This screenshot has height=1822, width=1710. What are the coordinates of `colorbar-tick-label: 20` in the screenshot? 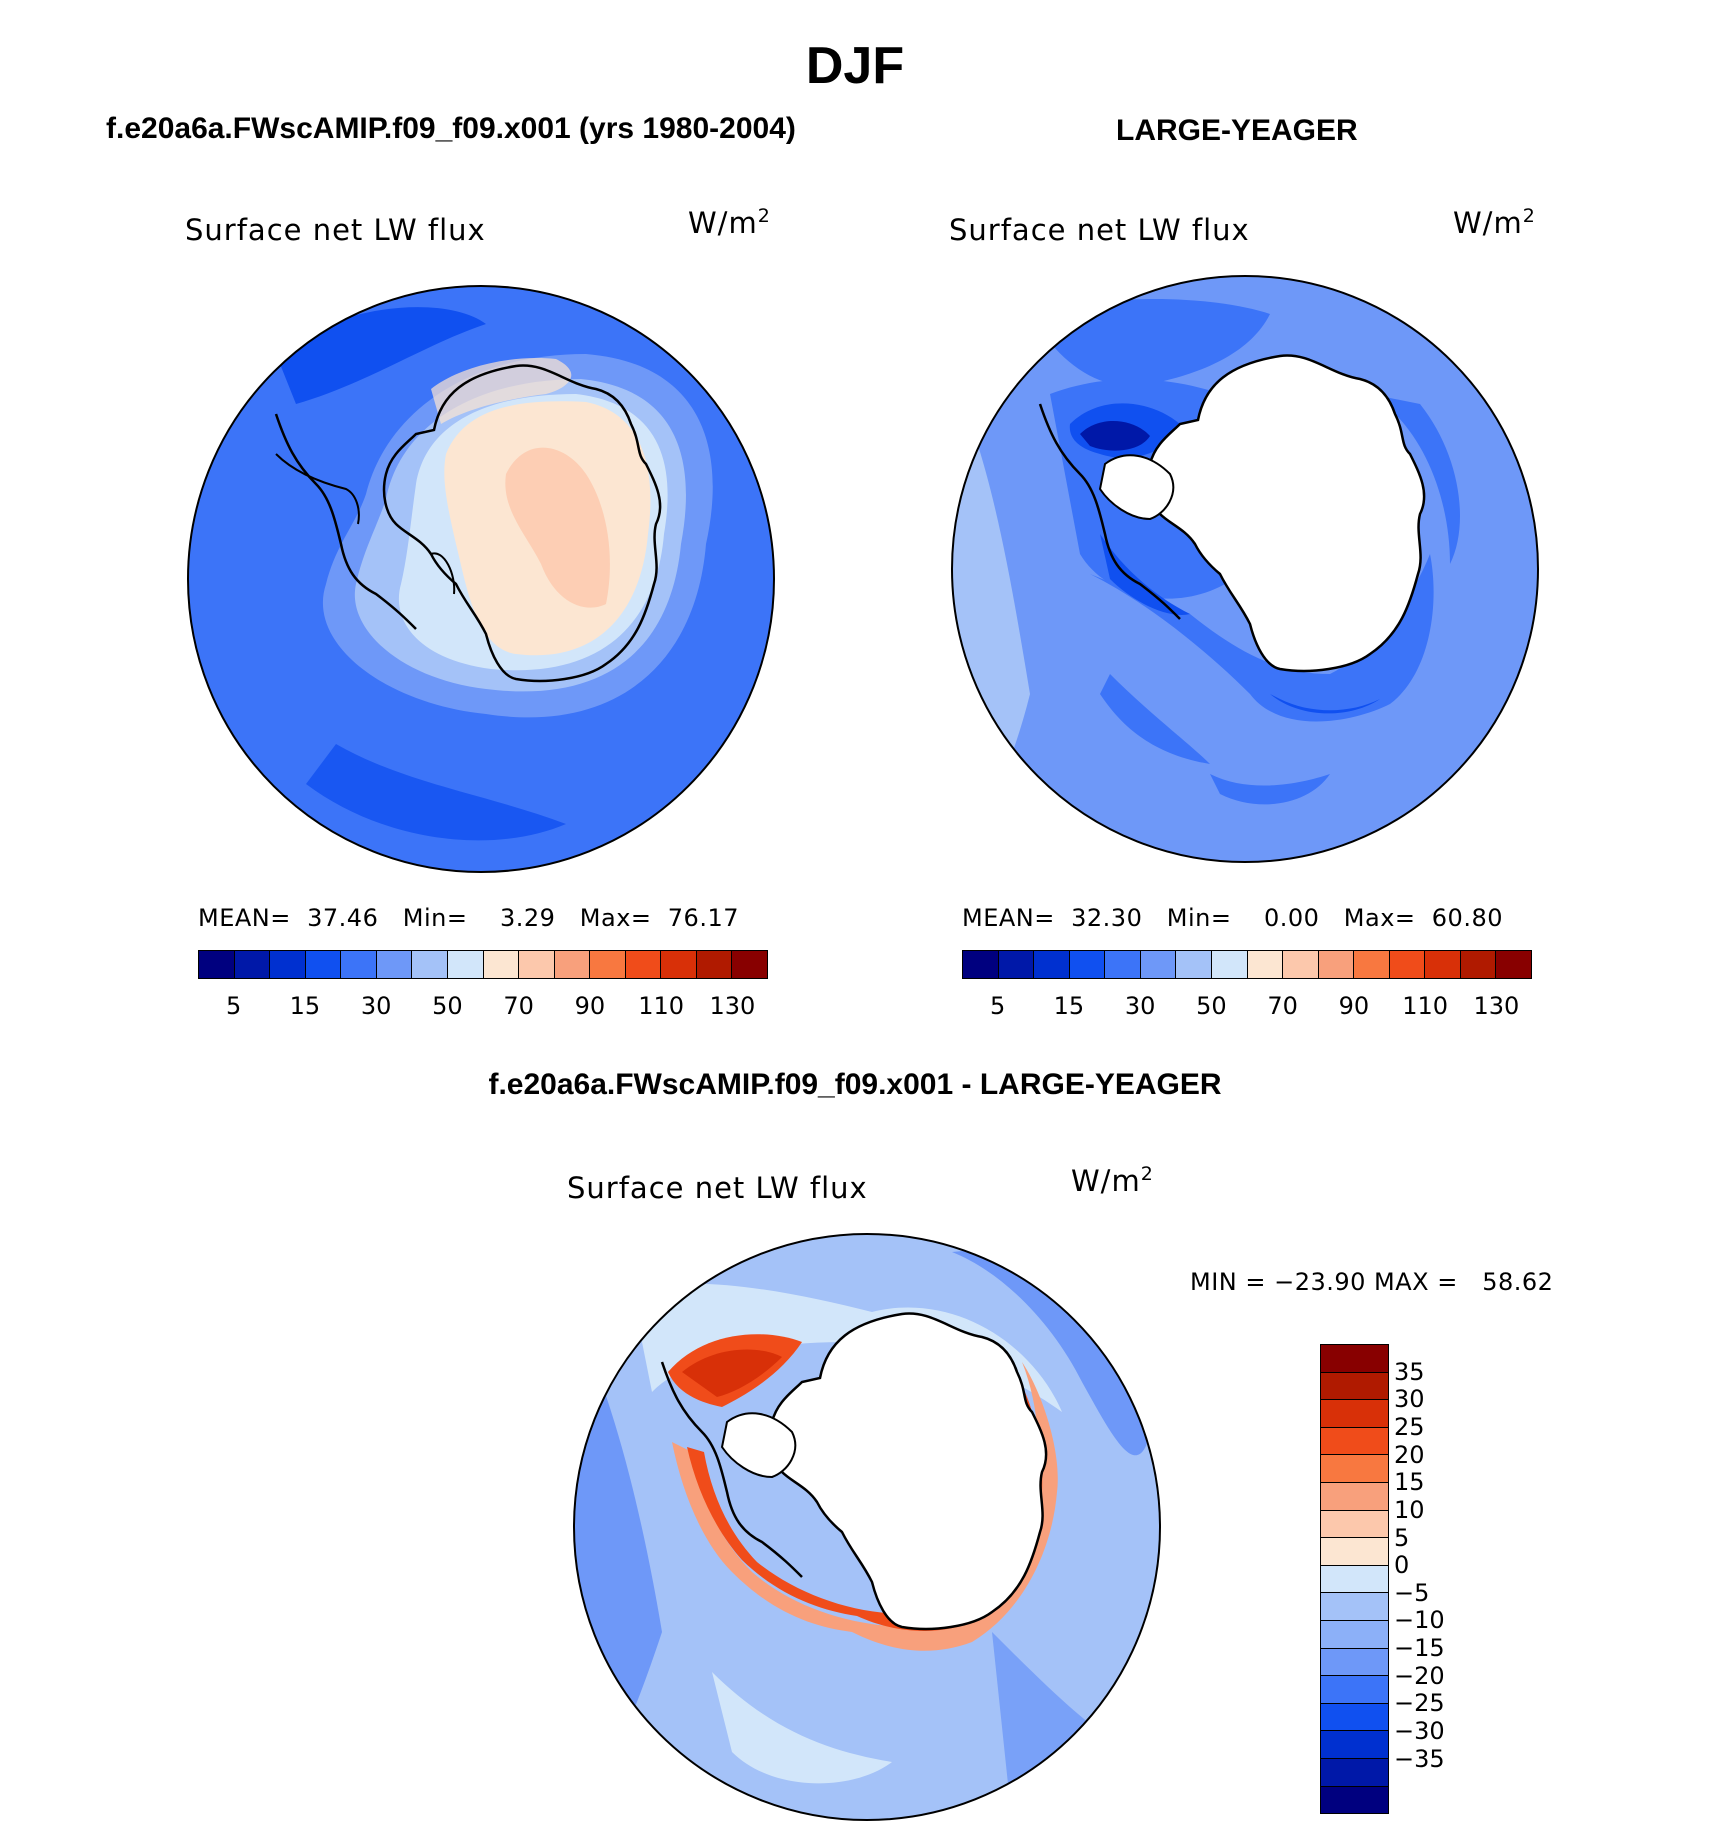 It's located at (1409, 1454).